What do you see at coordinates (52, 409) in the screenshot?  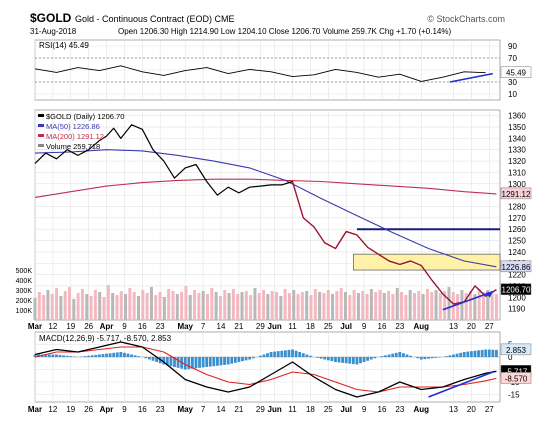 I see `macd-x-tick-label: 12` at bounding box center [52, 409].